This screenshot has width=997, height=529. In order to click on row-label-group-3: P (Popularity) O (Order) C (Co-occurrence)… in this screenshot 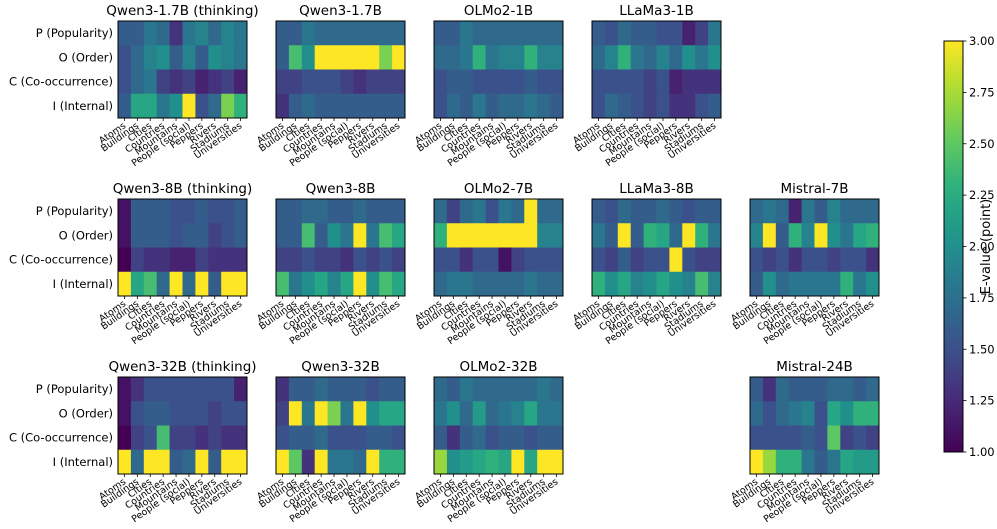, I will do `click(61, 425)`.